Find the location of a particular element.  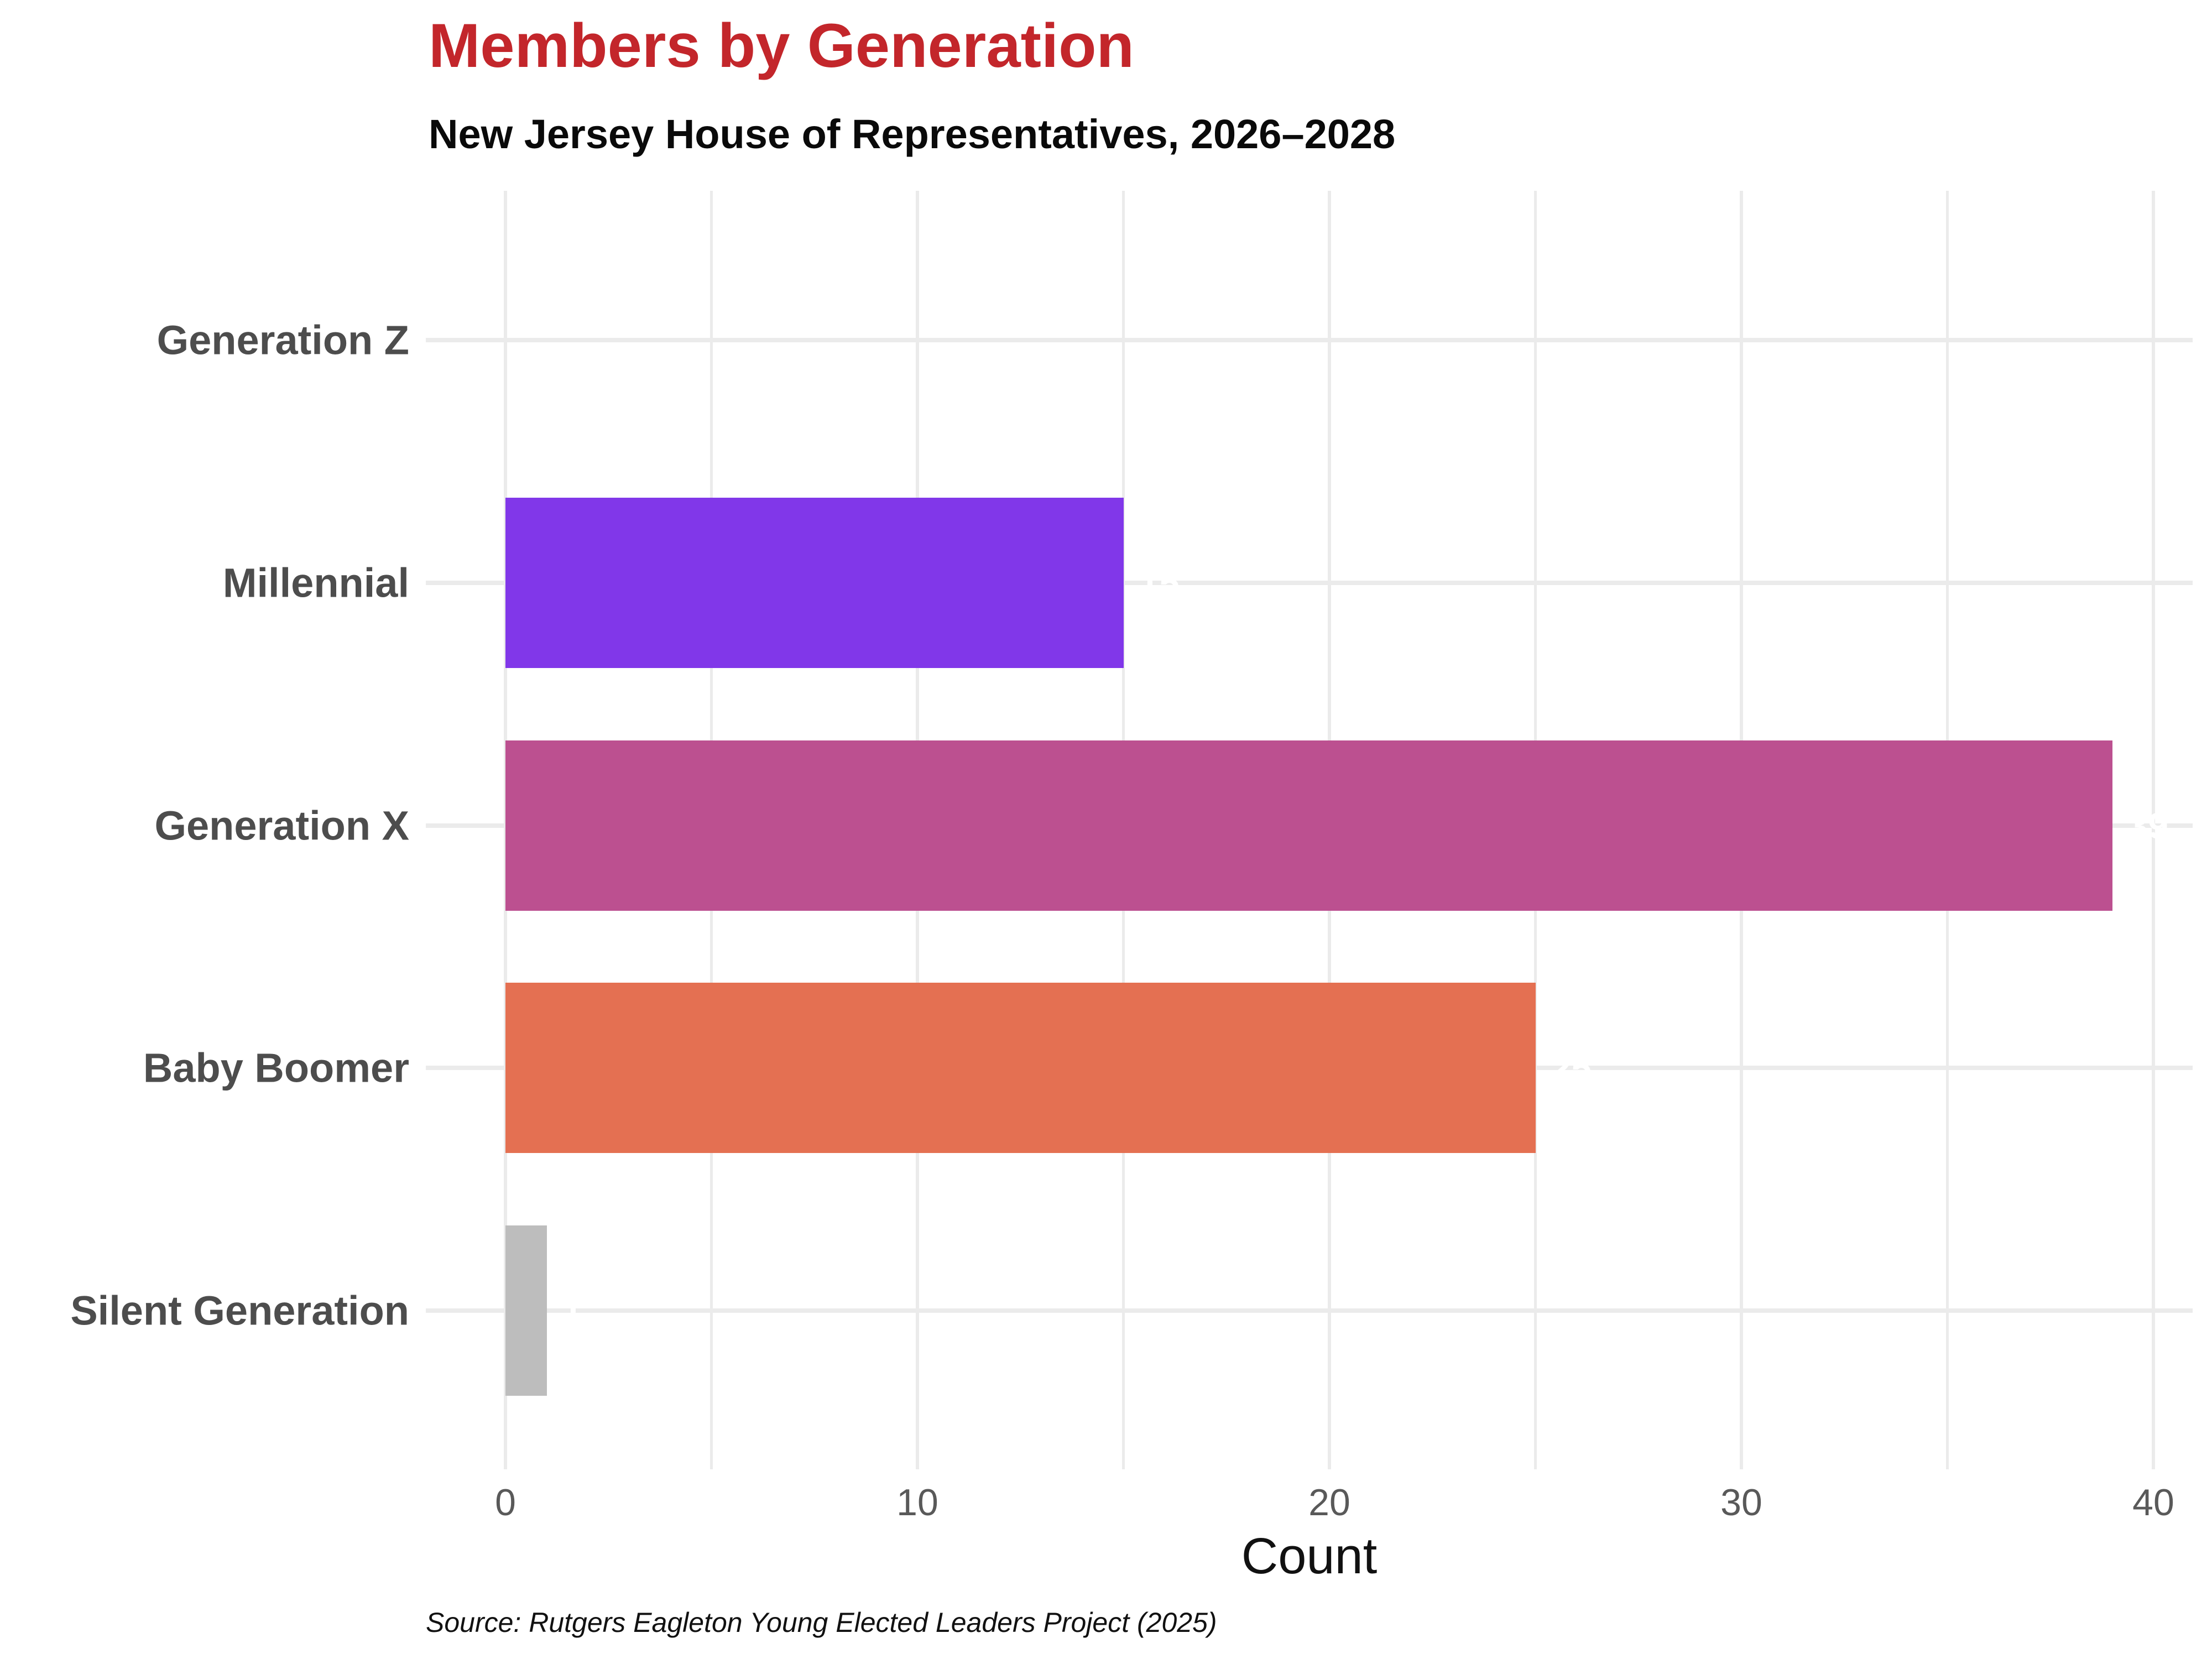

bar-baby-boomer is located at coordinates (1021, 1069).